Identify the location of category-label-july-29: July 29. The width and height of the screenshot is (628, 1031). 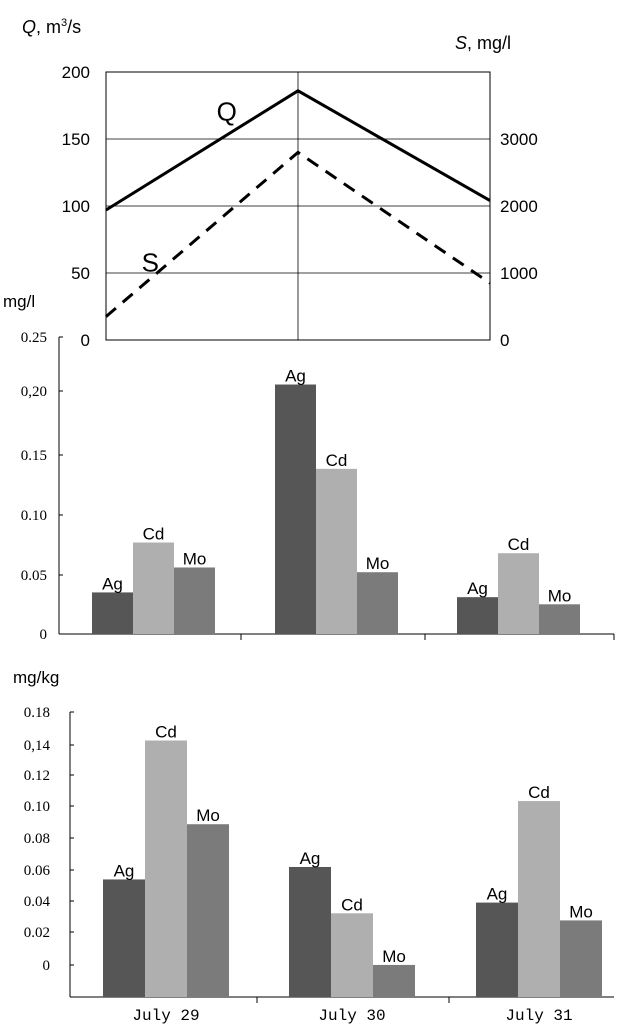
(165, 1016).